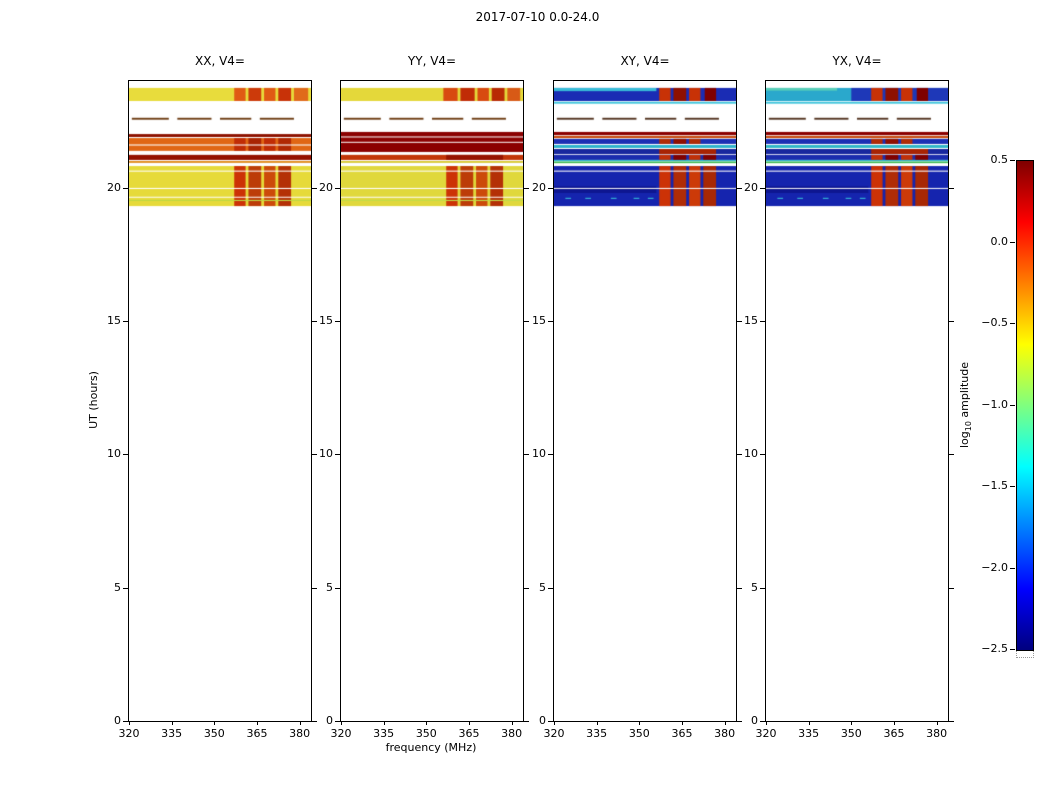 The image size is (1050, 800). What do you see at coordinates (537, 17) in the screenshot?
I see `figure-title: 2017-07-10 0.0-24.0` at bounding box center [537, 17].